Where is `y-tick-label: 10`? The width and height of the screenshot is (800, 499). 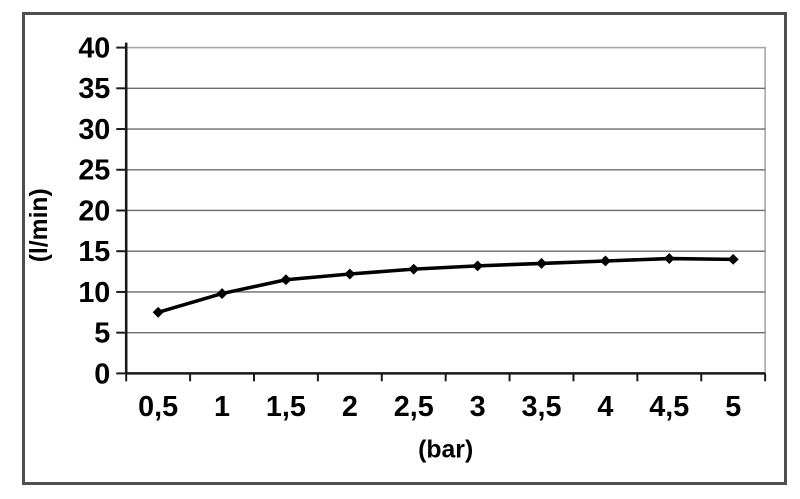 y-tick-label: 10 is located at coordinates (94, 293).